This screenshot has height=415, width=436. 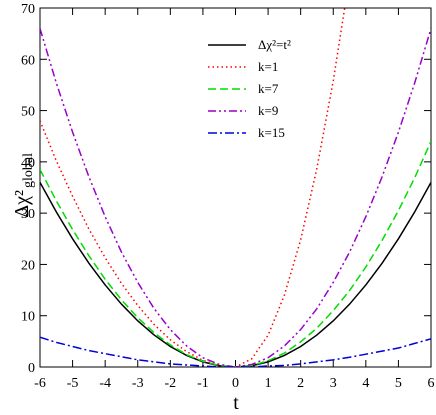 I want to click on x-tick-label: 5, so click(x=398, y=383).